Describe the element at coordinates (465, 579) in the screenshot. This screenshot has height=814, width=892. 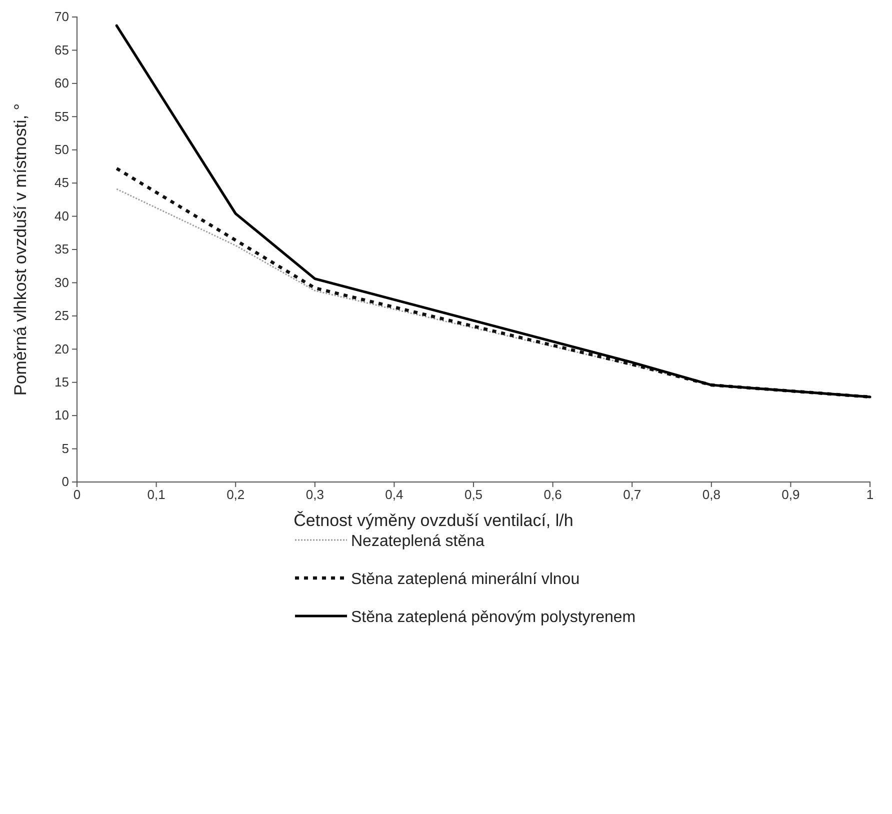
I see `legend-label: Stěna zateplená minerální vlnou` at that location.